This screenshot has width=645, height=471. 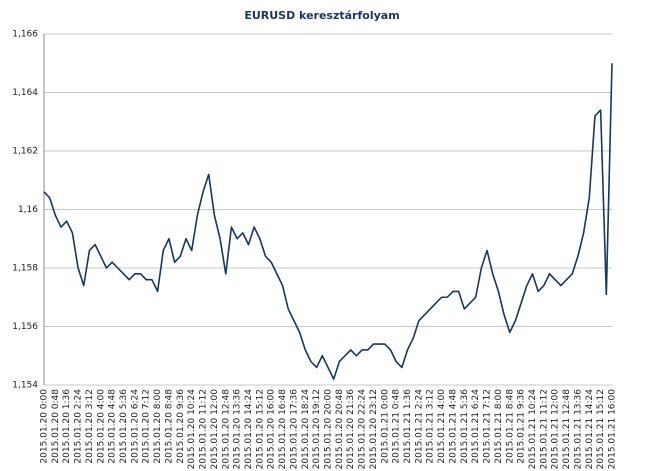 I want to click on y-tick-label: 1,156, so click(x=25, y=327).